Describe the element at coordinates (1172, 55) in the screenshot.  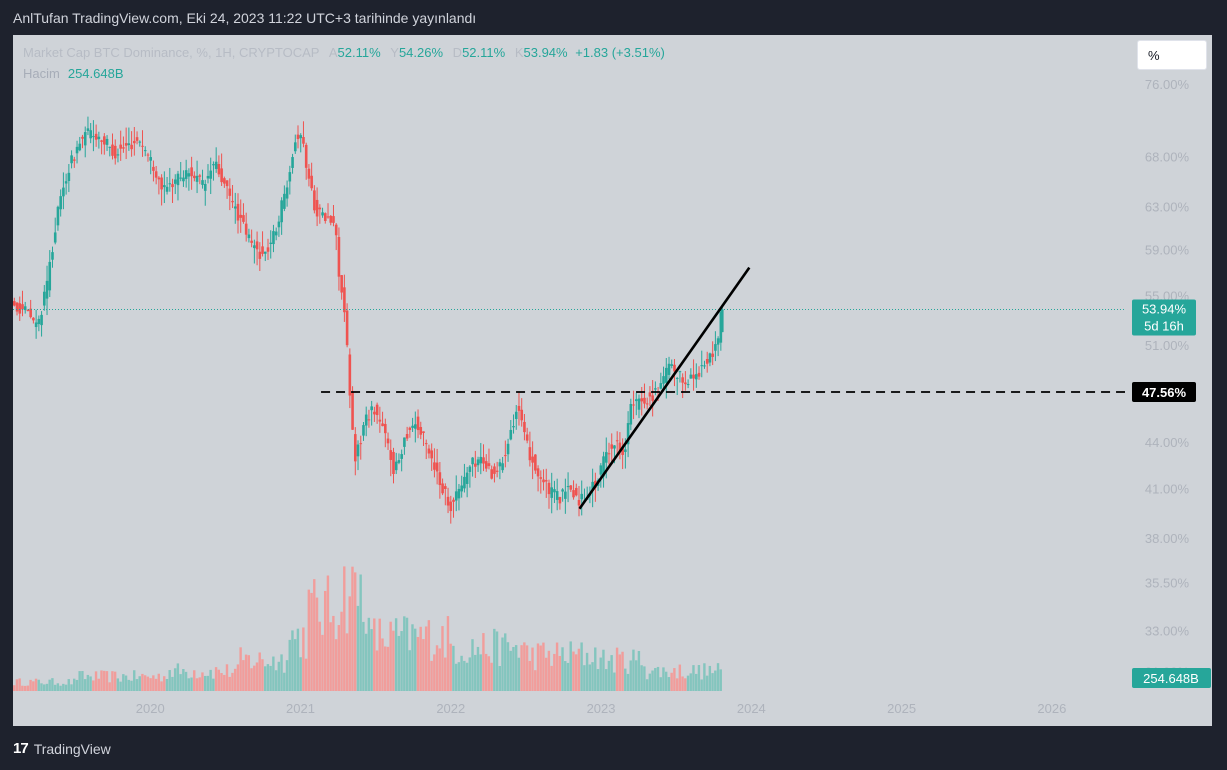
I see `scale-mode-button: %` at that location.